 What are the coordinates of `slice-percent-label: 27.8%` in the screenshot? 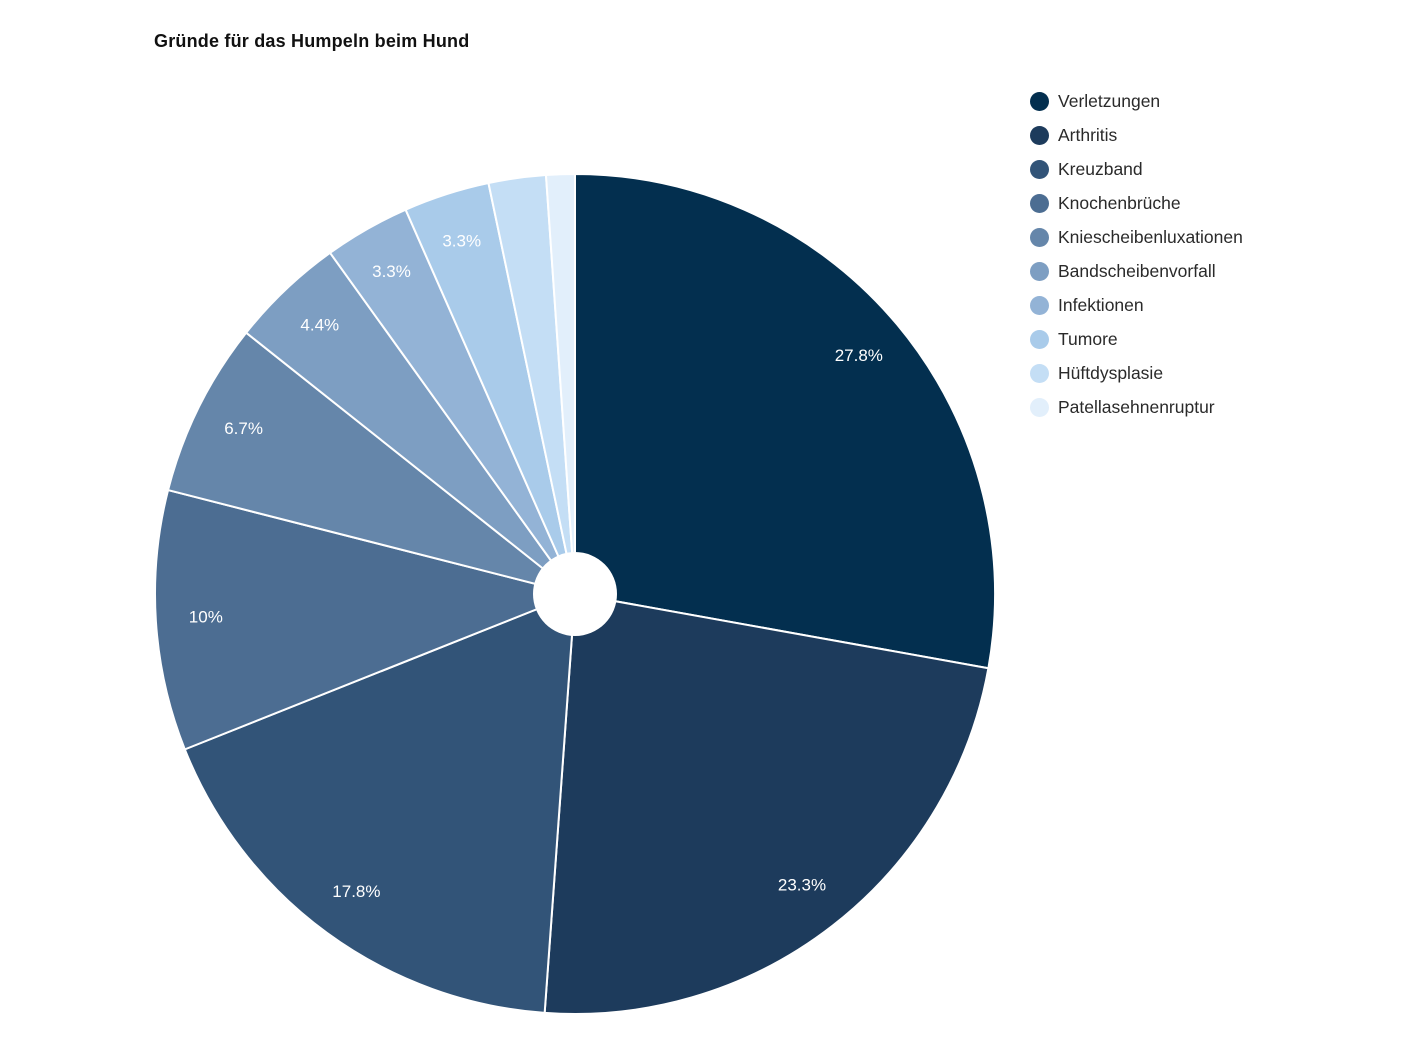 It's located at (859, 355).